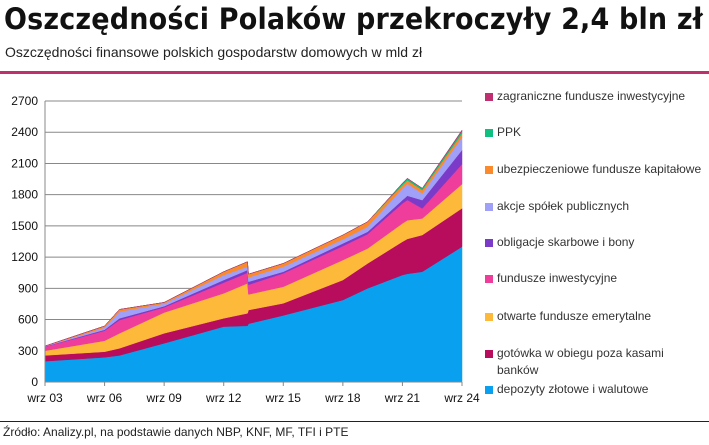 This screenshot has width=709, height=445. I want to click on legend-item: obligacje skarbowe i bony, so click(596, 242).